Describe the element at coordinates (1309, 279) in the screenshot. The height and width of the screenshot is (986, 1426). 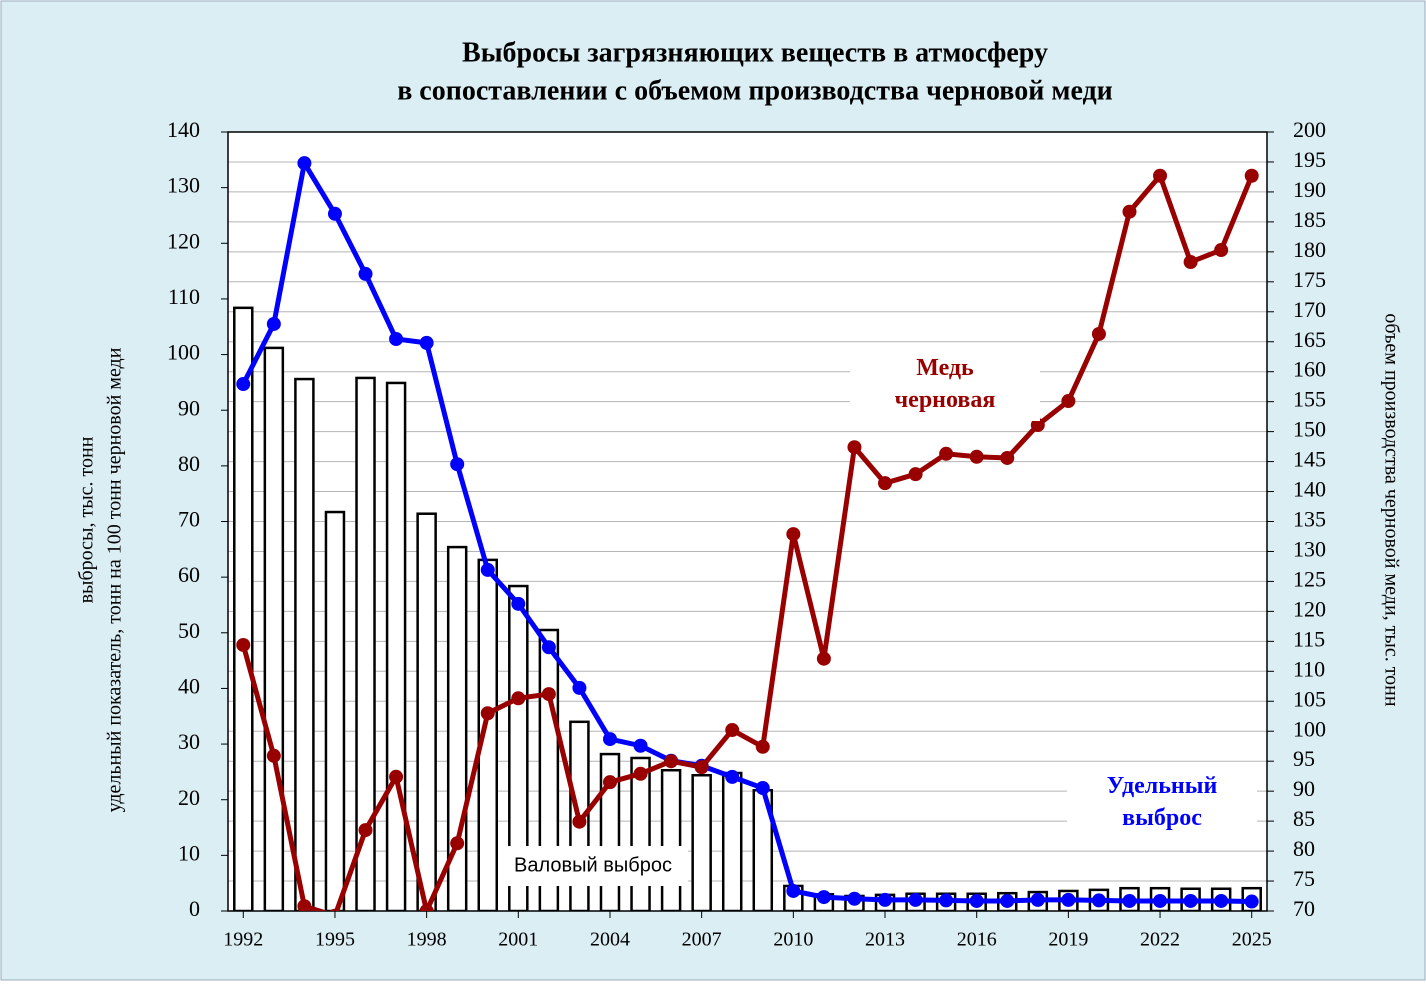
I see `y2-tick-label: 175` at that location.